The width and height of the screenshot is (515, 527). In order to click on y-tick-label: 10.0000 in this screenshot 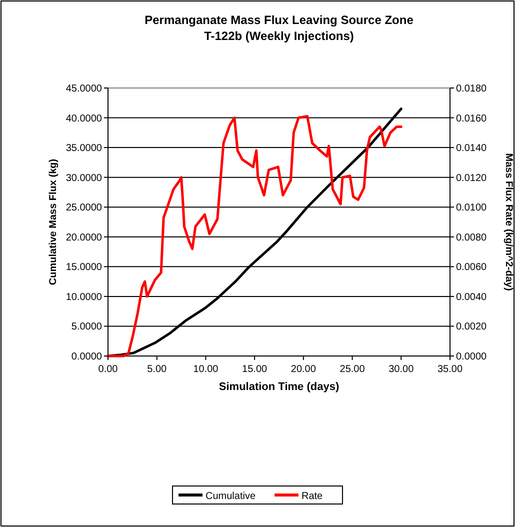, I will do `click(84, 297)`.